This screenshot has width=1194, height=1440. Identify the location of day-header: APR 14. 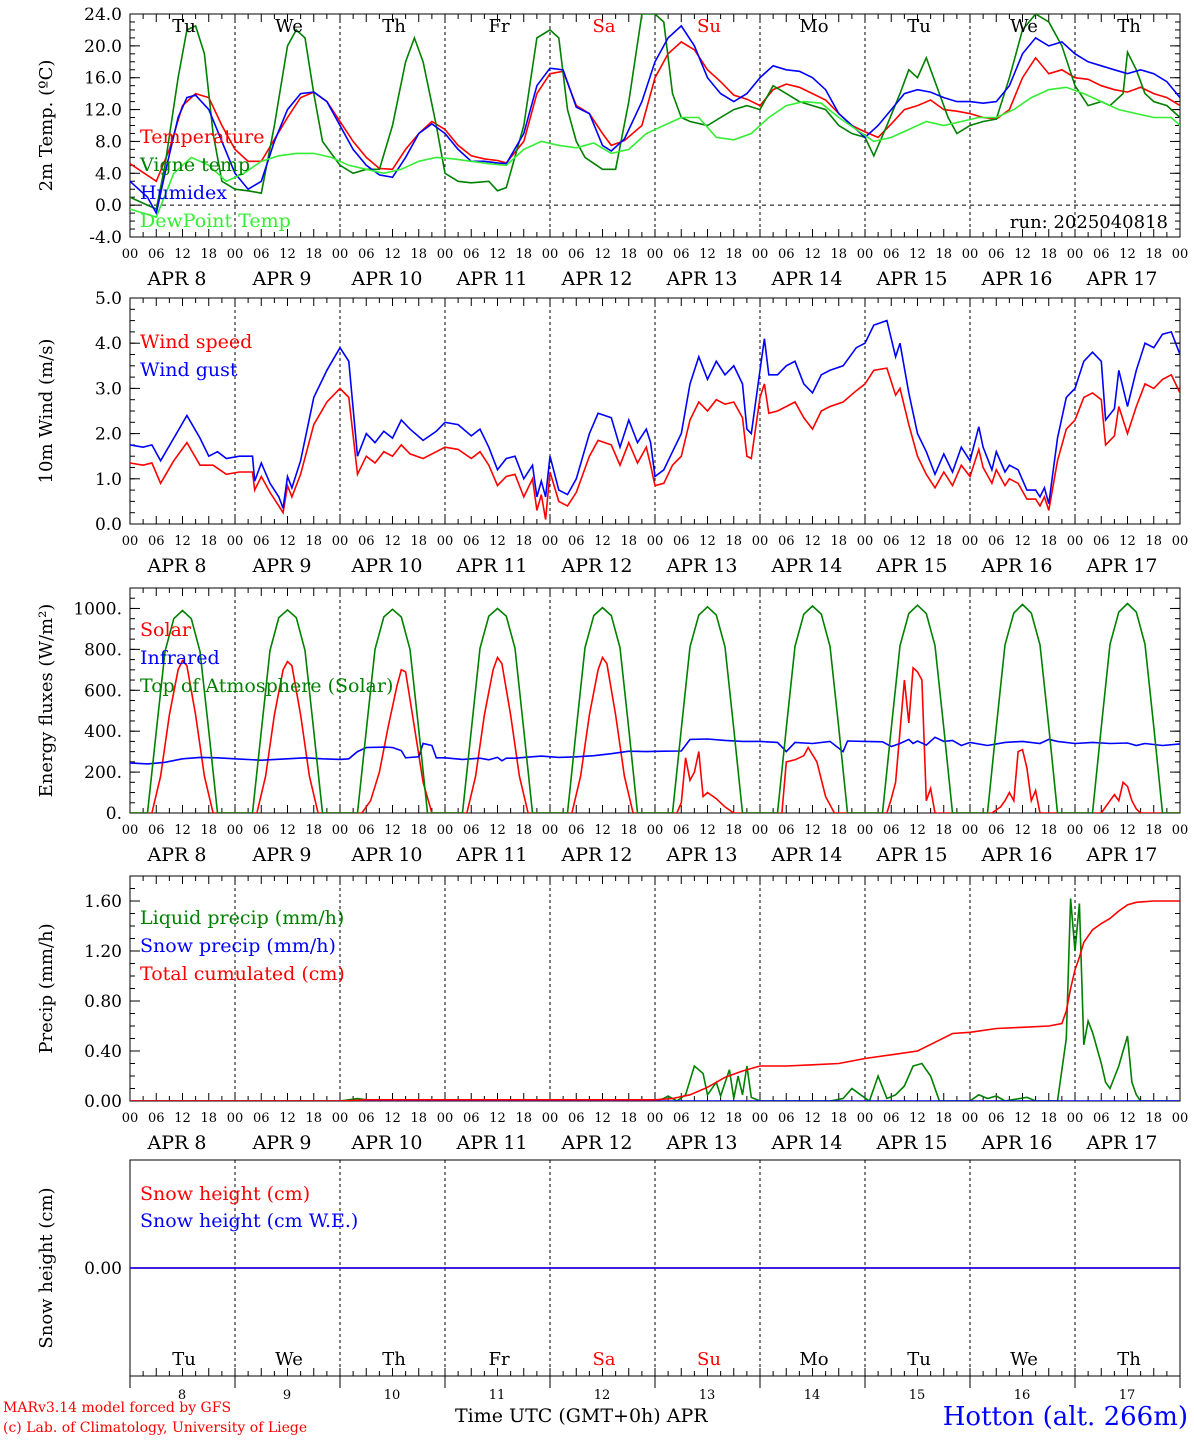
(806, 566).